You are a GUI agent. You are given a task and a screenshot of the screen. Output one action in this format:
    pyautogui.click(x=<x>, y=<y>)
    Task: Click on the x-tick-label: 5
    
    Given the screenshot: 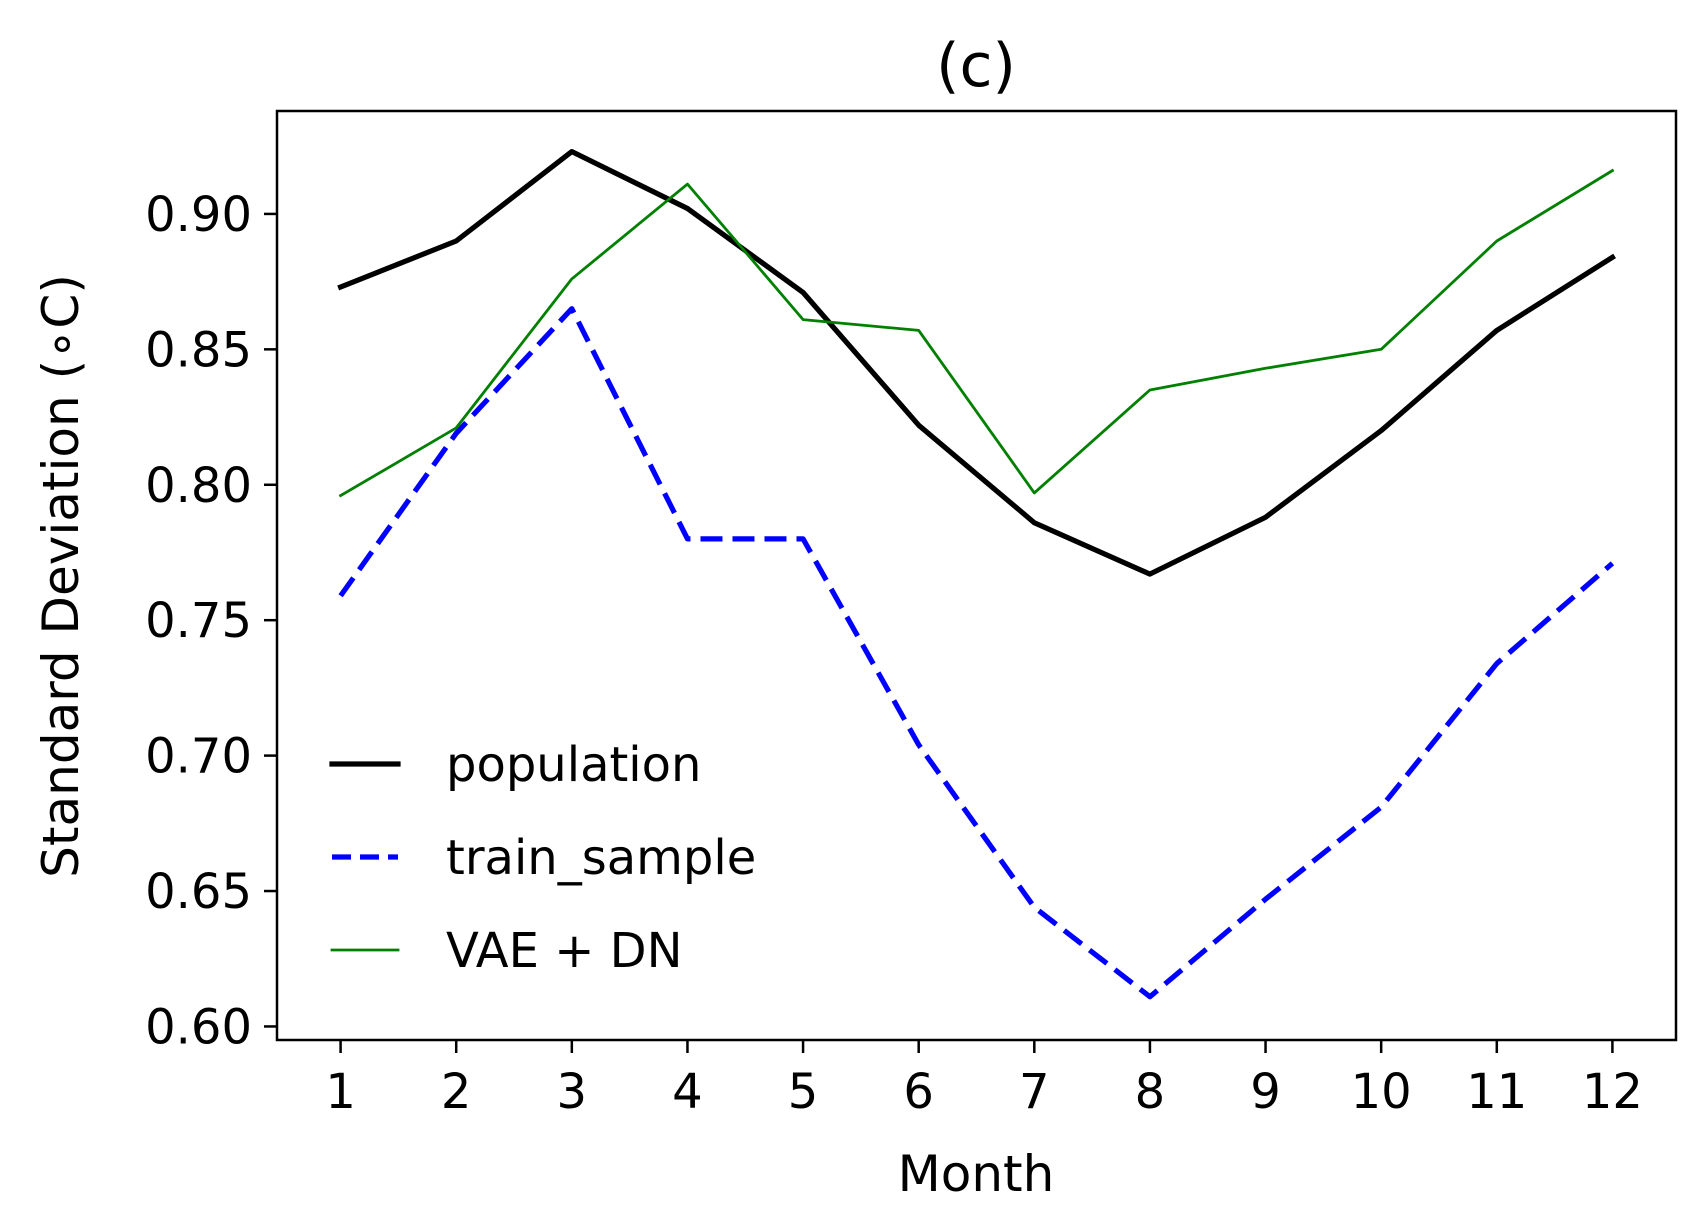 What is the action you would take?
    pyautogui.click(x=803, y=1092)
    